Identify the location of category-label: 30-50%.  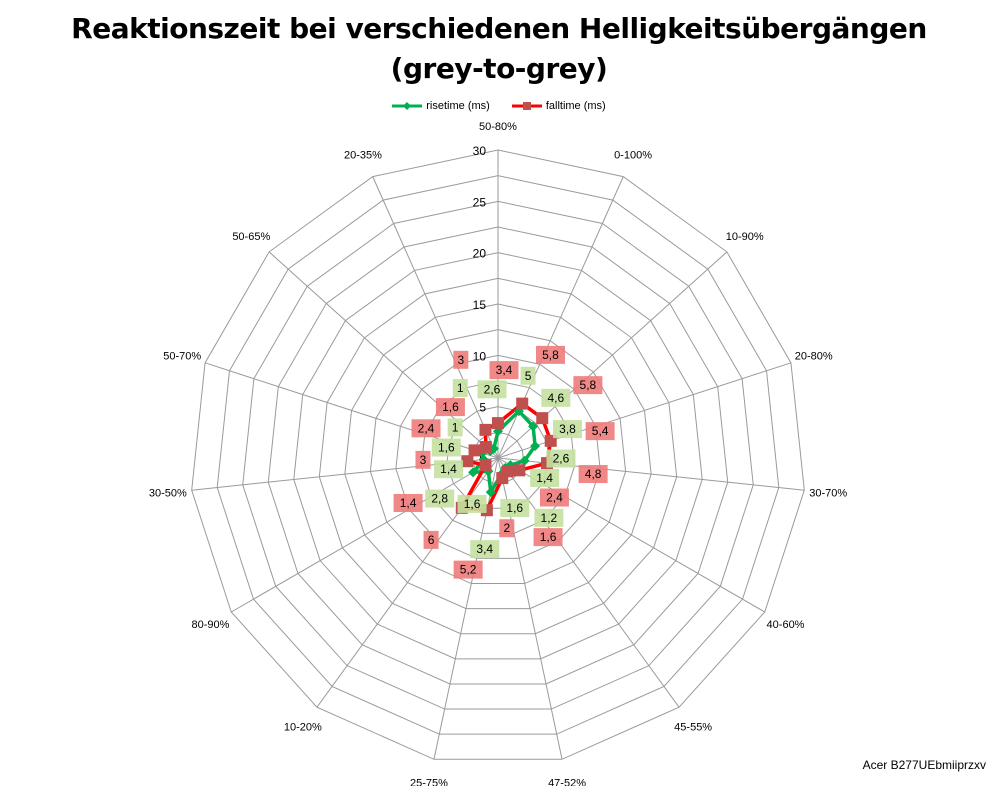
(168, 494).